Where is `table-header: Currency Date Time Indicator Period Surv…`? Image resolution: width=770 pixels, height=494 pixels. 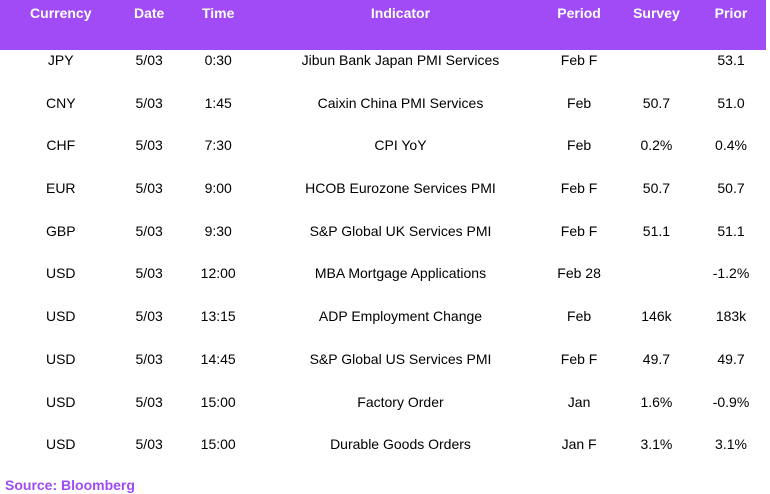 table-header: Currency Date Time Indicator Period Surv… is located at coordinates (383, 25).